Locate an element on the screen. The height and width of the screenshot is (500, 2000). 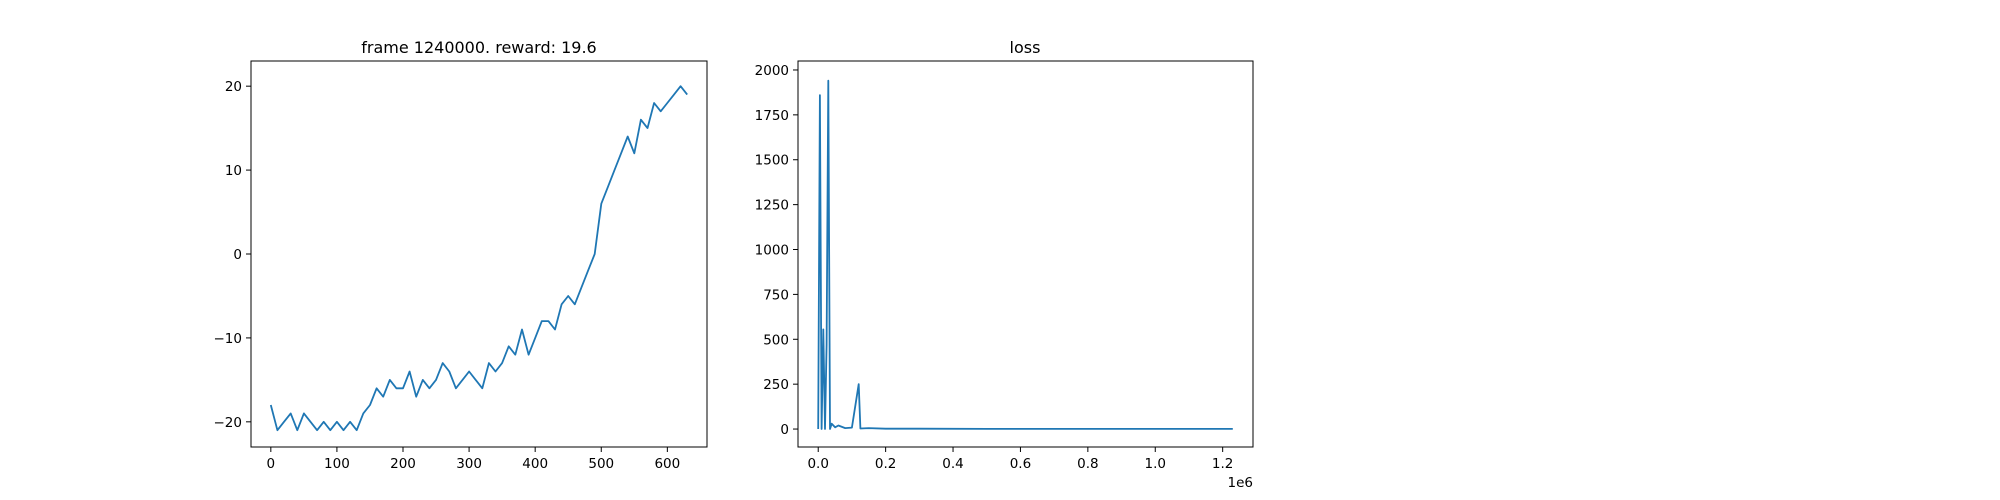
loss-chart-y-tick-label: 1500 is located at coordinates (772, 161).